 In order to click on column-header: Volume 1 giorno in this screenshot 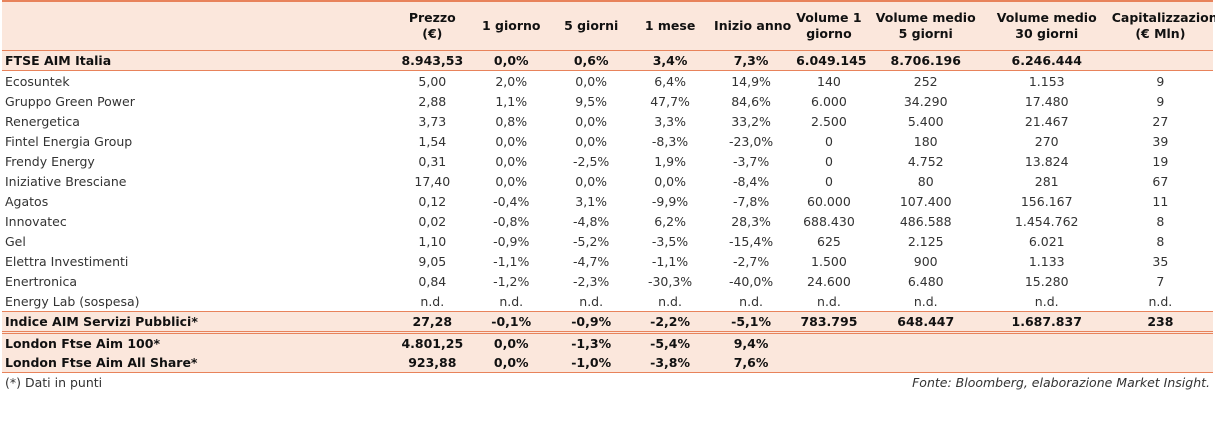, I will do `click(829, 26)`.